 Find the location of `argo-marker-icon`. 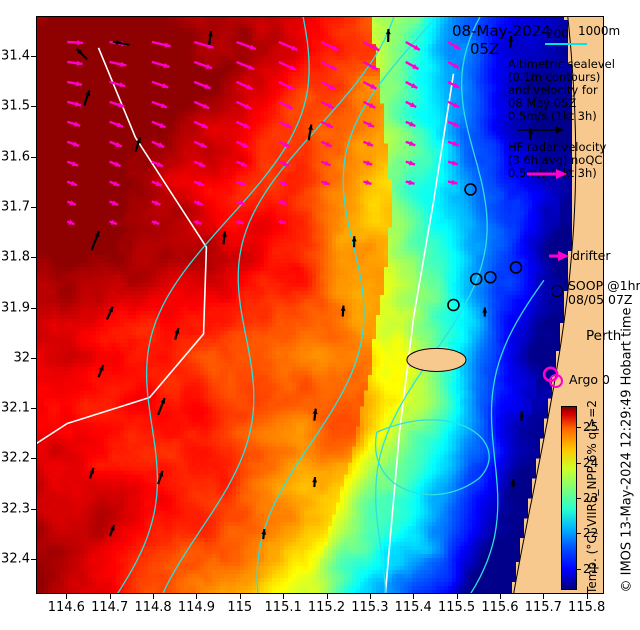

argo-marker-icon is located at coordinates (556, 381).